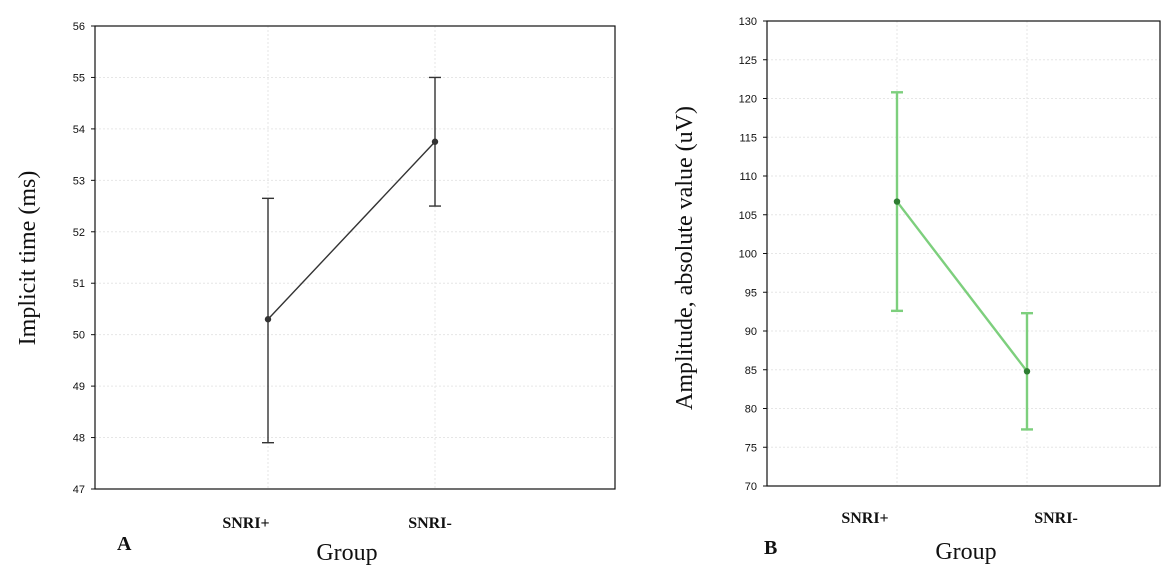 The width and height of the screenshot is (1166, 570). I want to click on y-axis-title-b: Amplitude, absolute value (uV), so click(685, 258).